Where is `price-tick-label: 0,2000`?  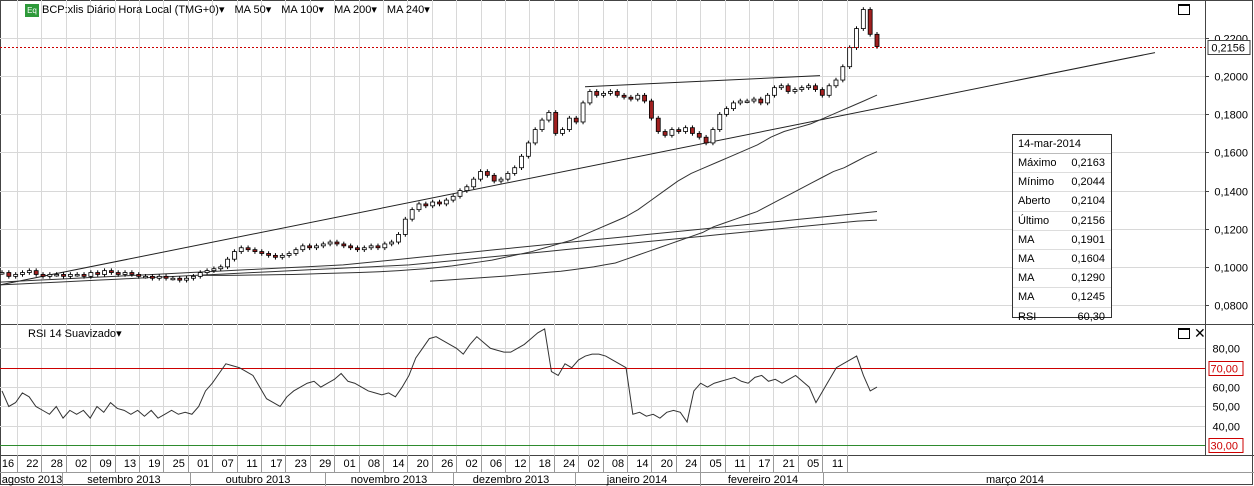
price-tick-label: 0,2000 is located at coordinates (1231, 78).